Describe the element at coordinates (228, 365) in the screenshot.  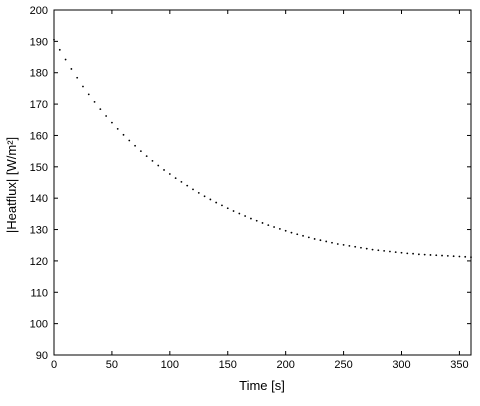
I see `x-tick-label: 150` at that location.